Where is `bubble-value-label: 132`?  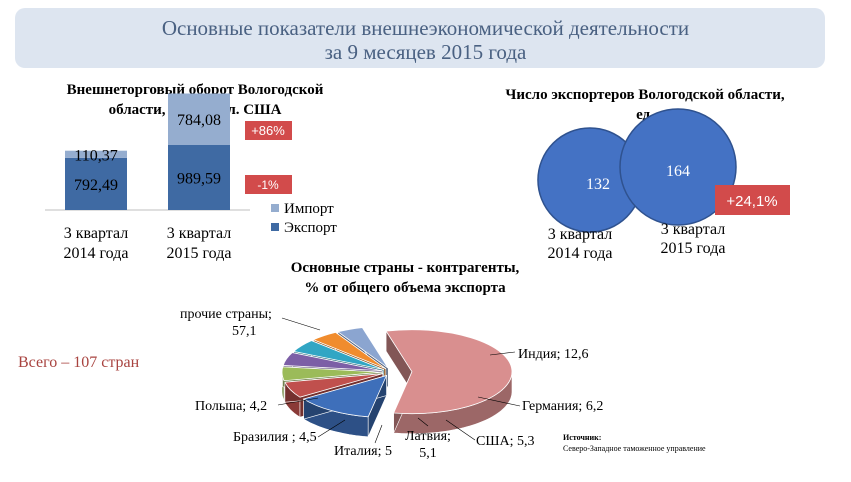 bubble-value-label: 132 is located at coordinates (598, 184).